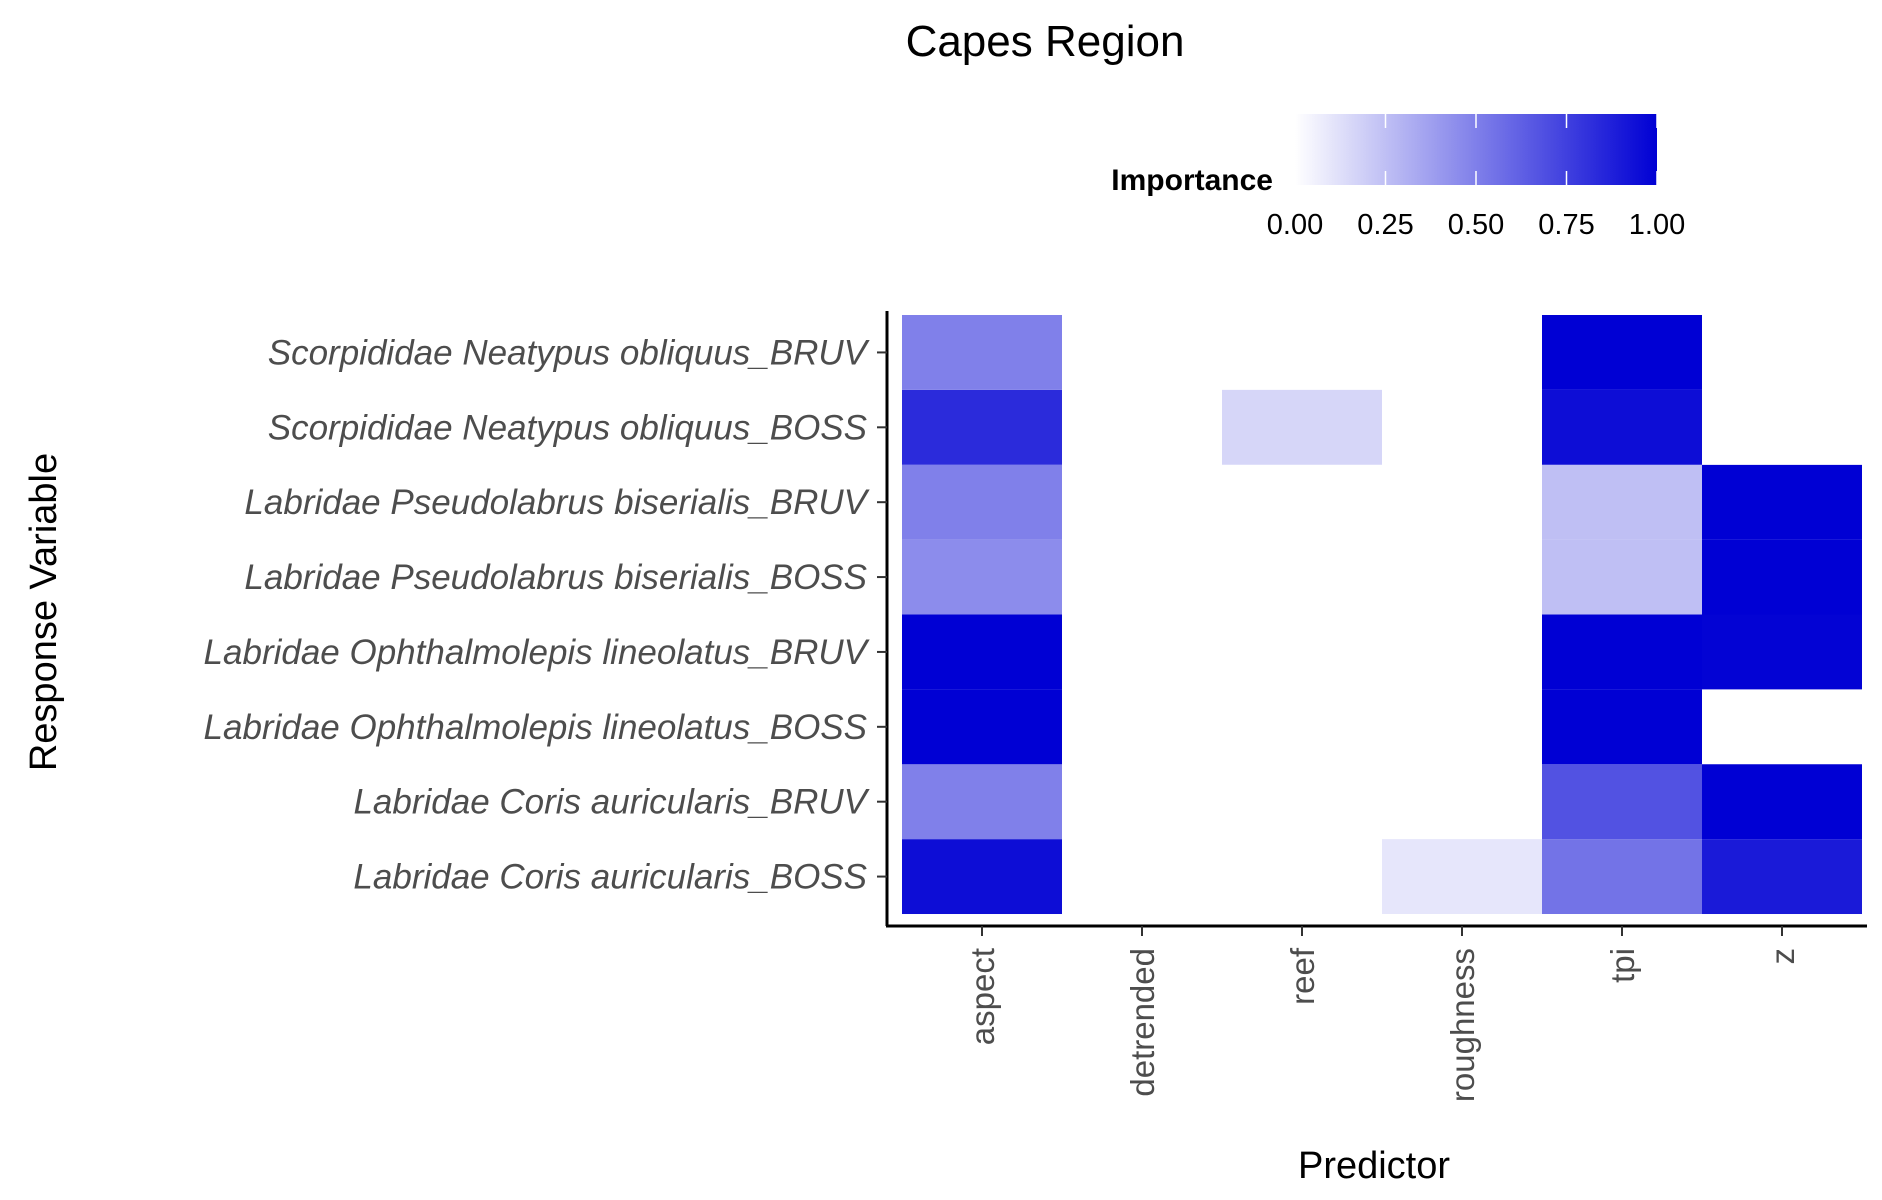 This screenshot has width=1882, height=1200. What do you see at coordinates (44, 612) in the screenshot?
I see `y-axis-title: Response Variable` at bounding box center [44, 612].